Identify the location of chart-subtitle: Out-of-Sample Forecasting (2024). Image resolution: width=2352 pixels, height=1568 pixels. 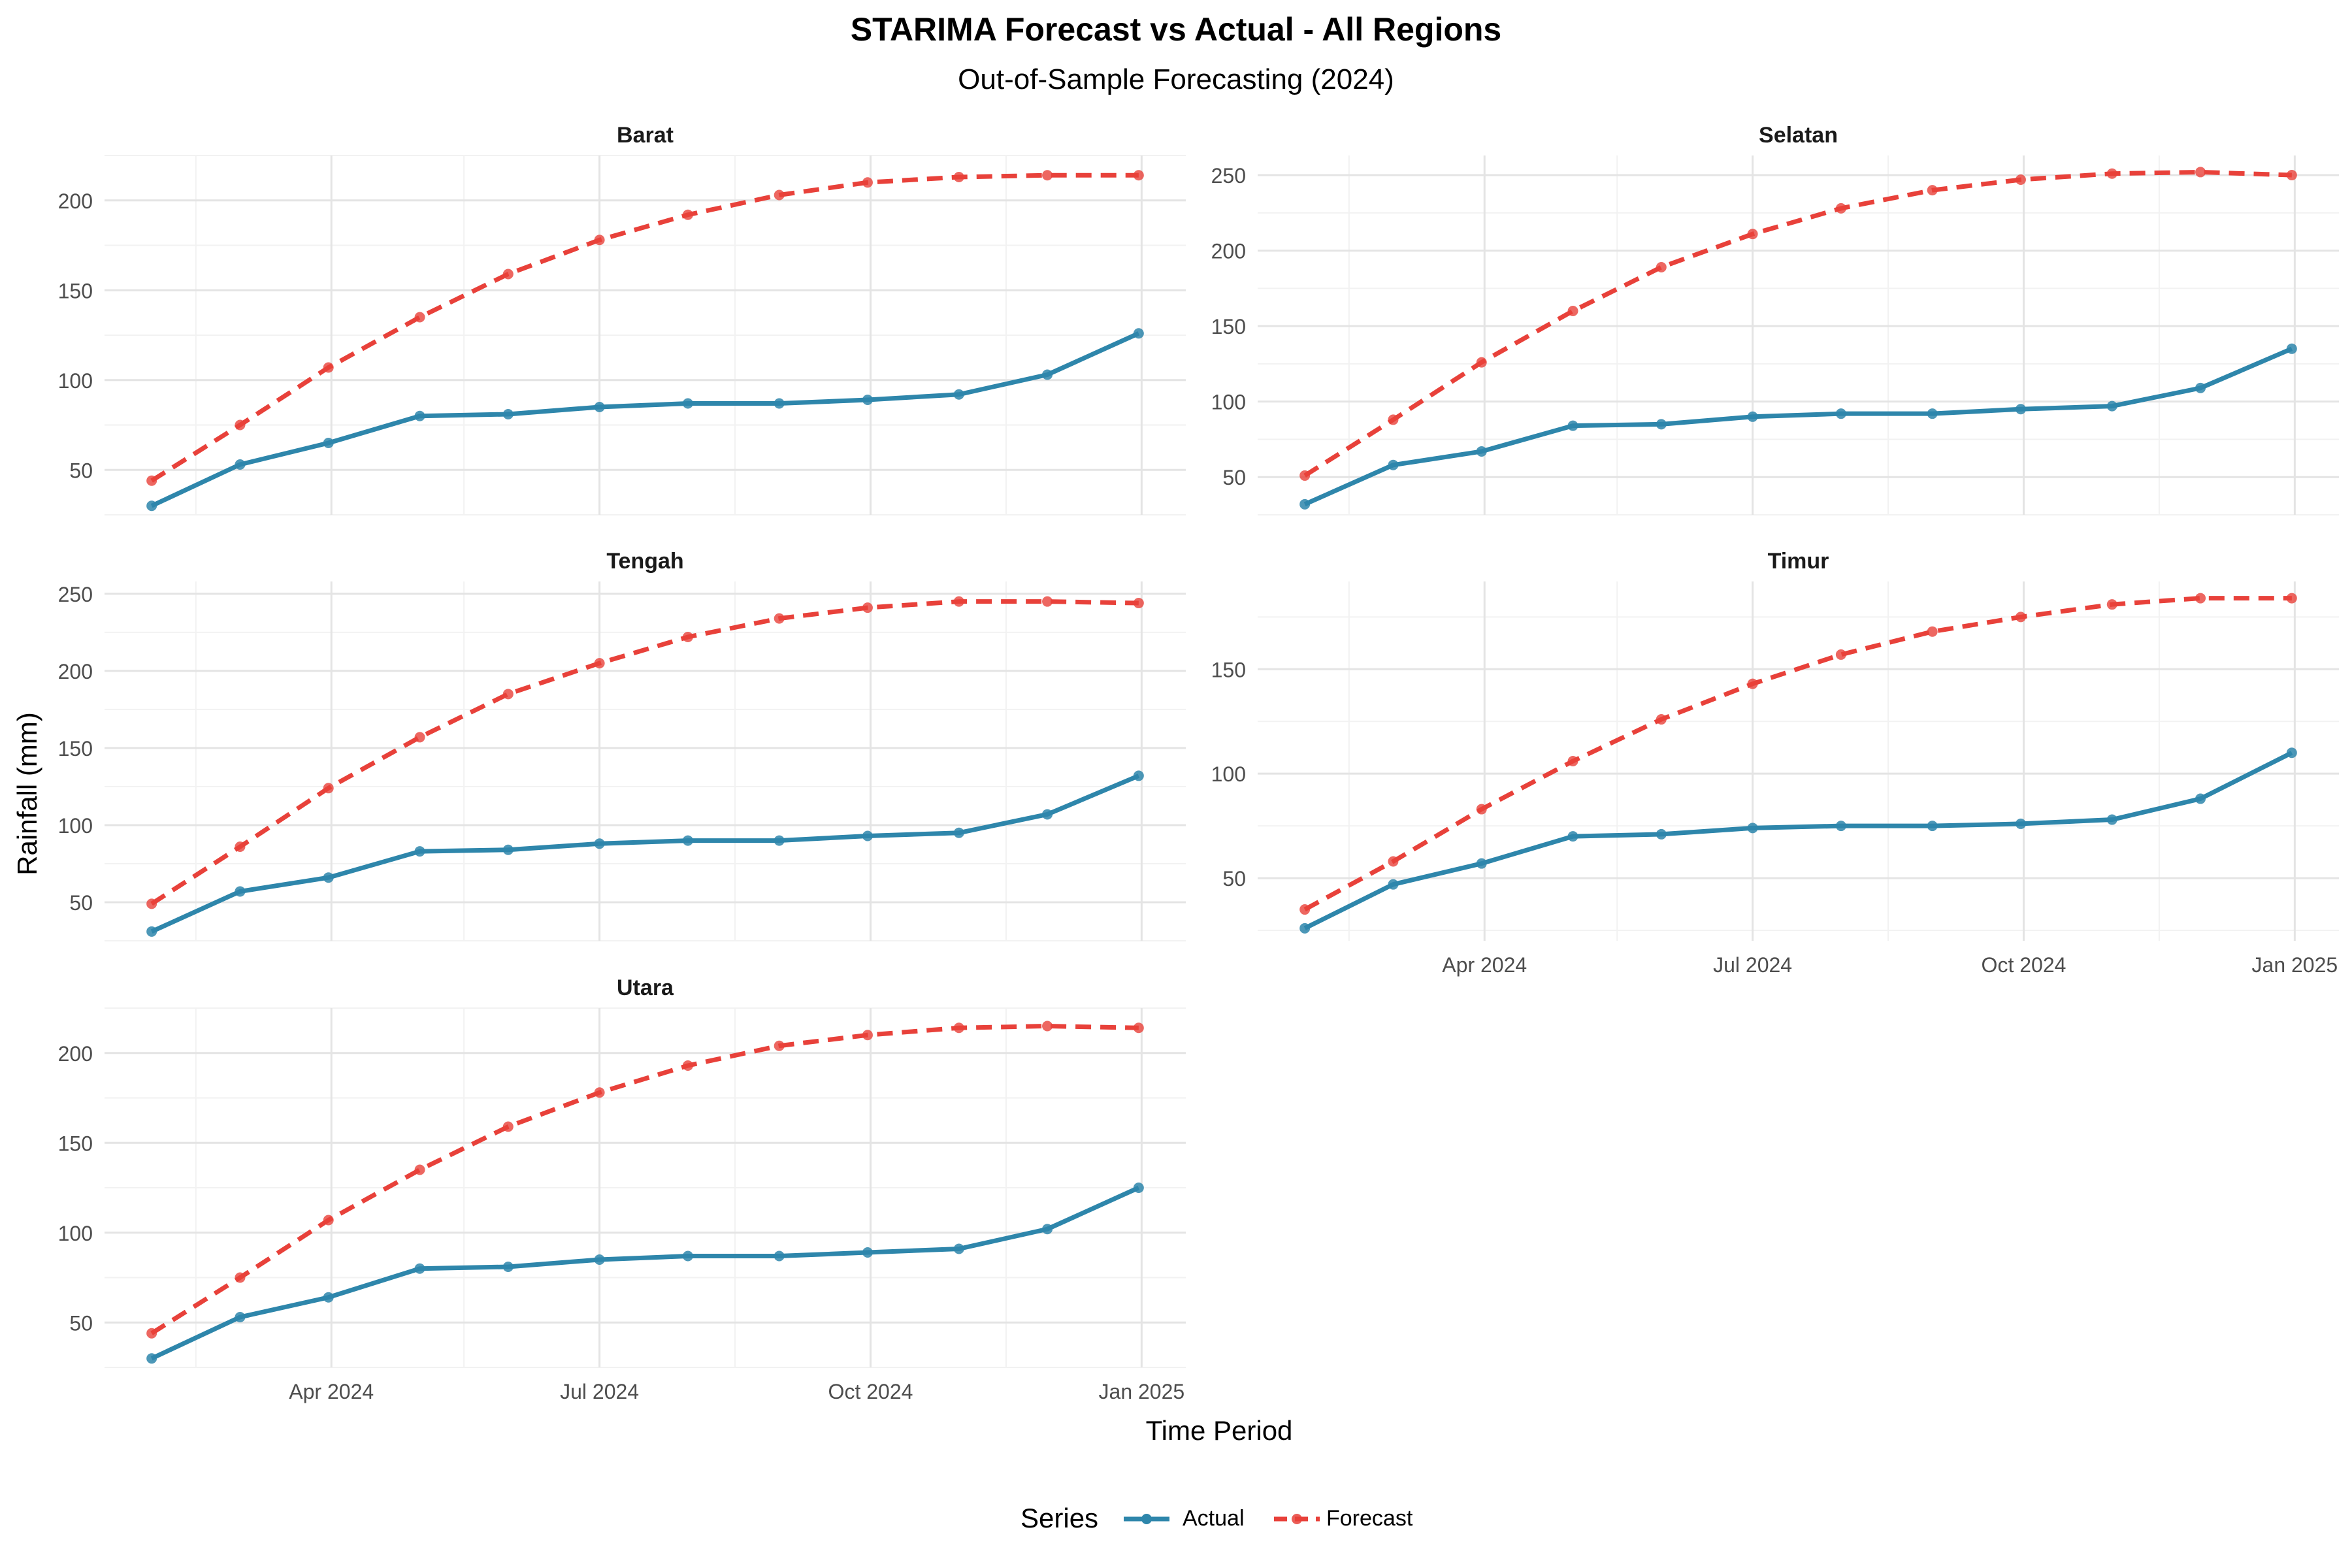
(1176, 79).